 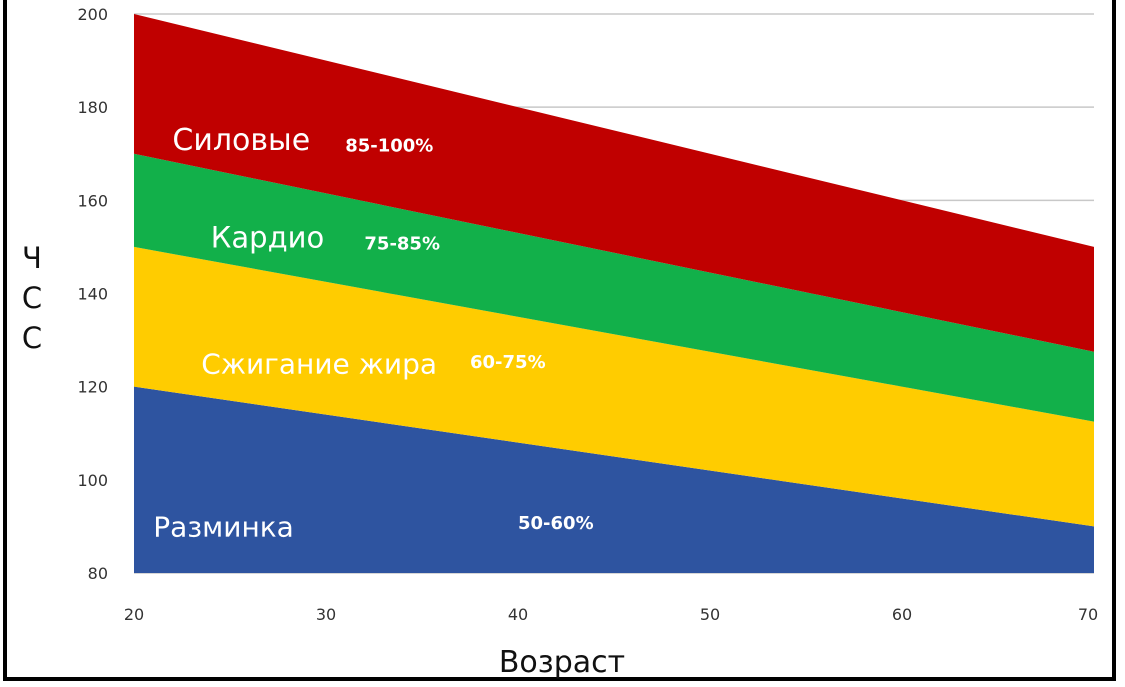 What do you see at coordinates (92, 107) in the screenshot?
I see `y-tick-label: 180` at bounding box center [92, 107].